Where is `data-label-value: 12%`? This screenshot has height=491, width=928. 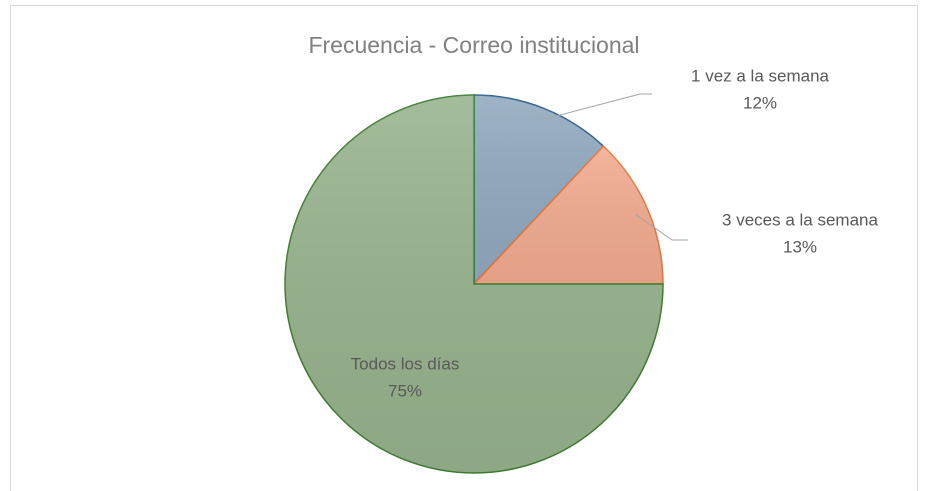
data-label-value: 12% is located at coordinates (760, 102).